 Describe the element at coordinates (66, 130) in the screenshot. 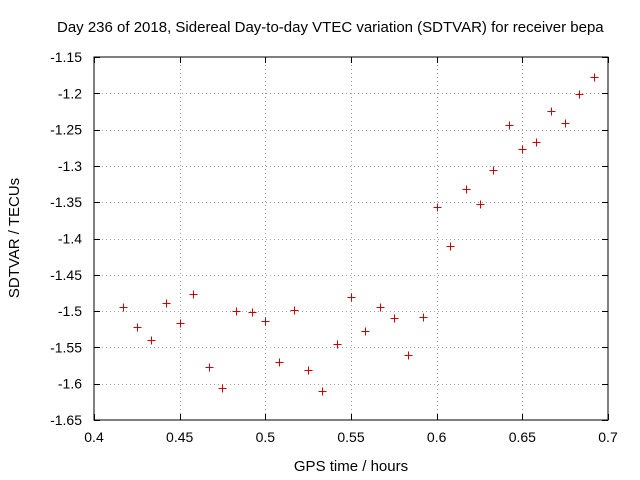

I see `y-tick-label: -1.25` at that location.